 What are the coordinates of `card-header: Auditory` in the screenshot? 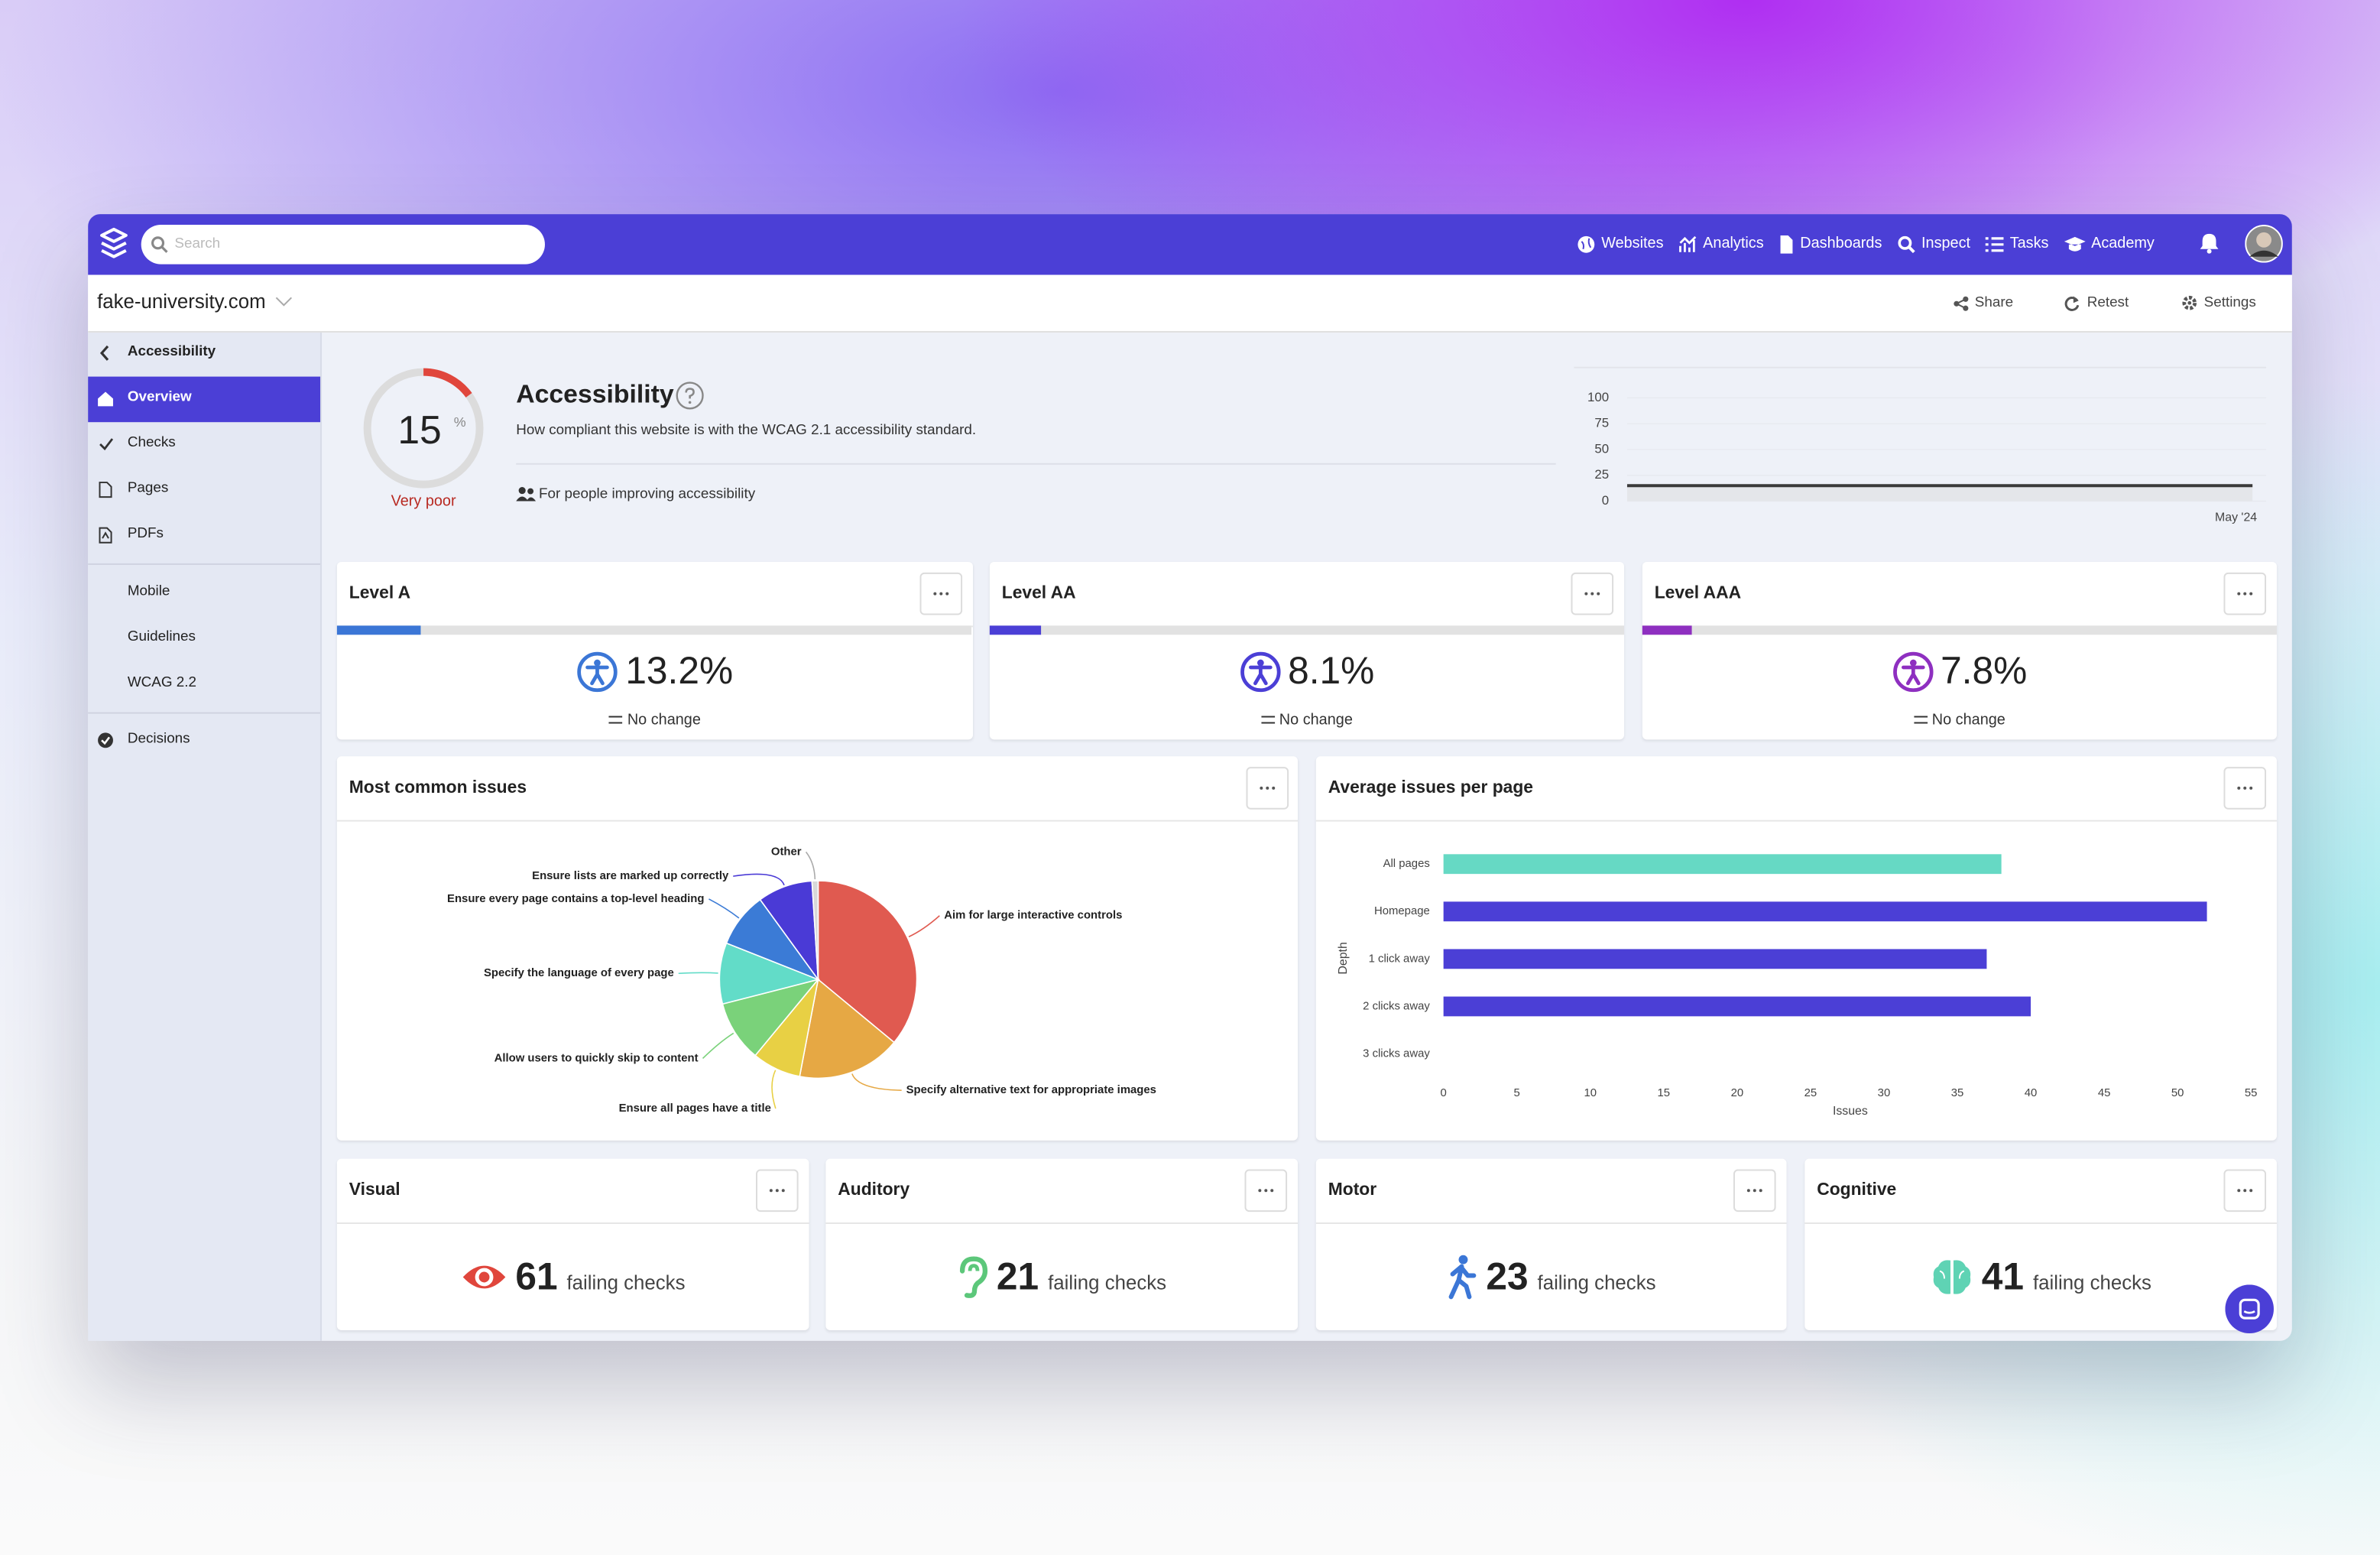 It's located at (1062, 1191).